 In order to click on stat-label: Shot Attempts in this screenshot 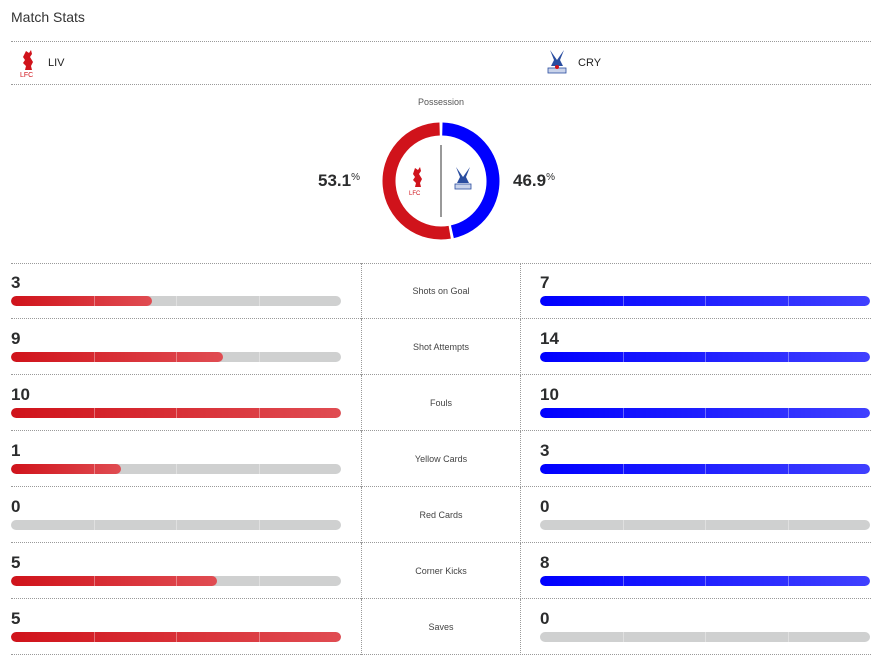, I will do `click(441, 347)`.